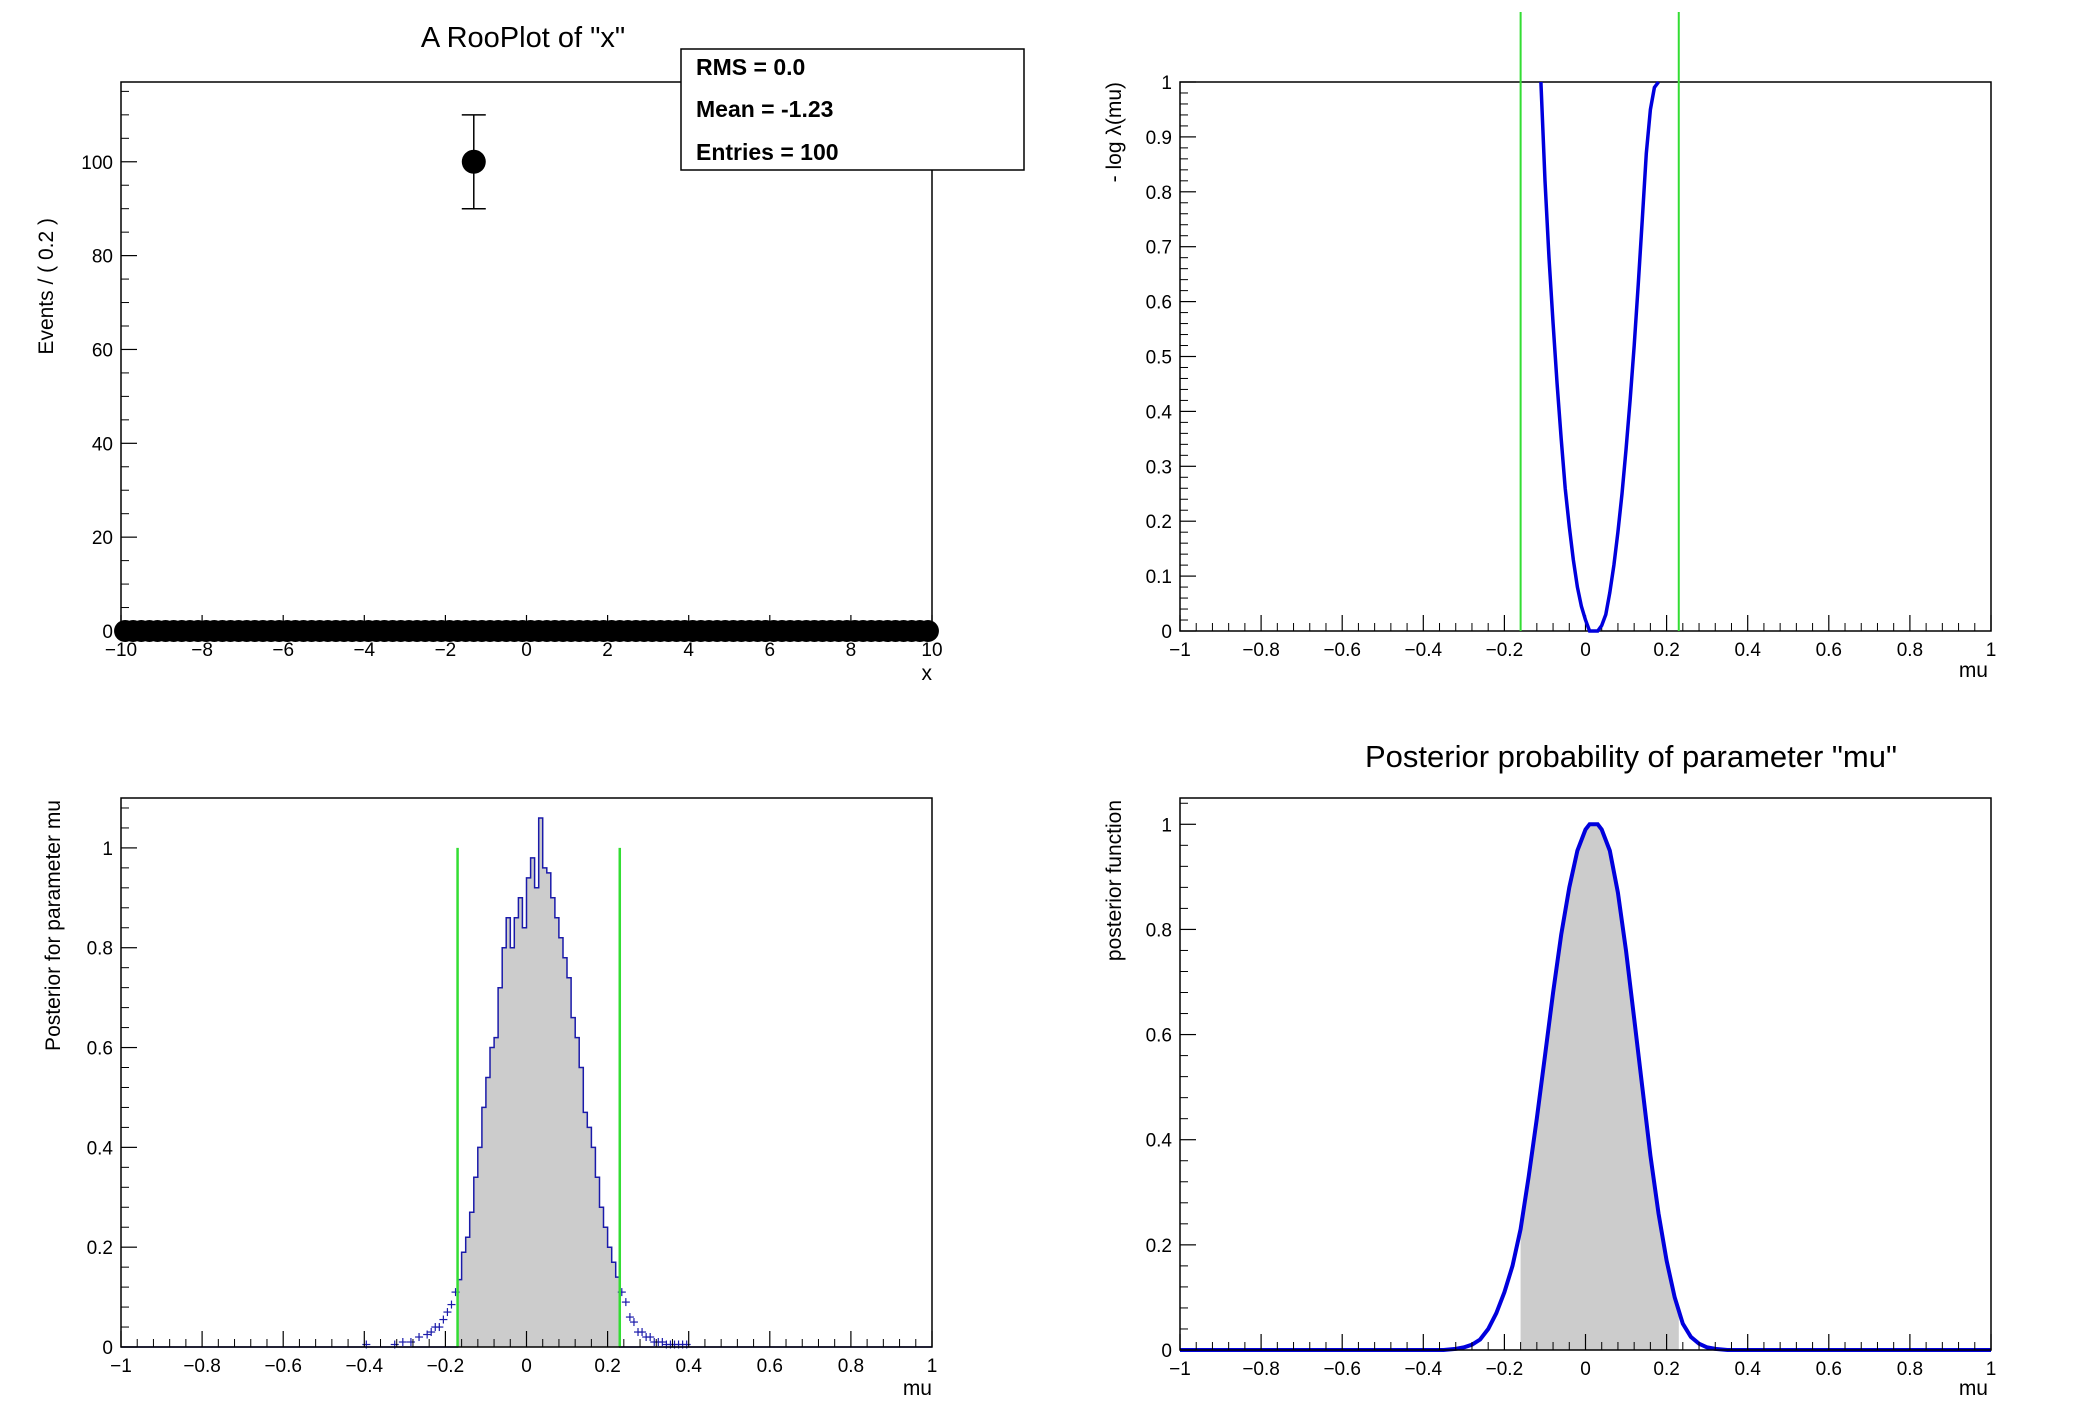 The height and width of the screenshot is (1416, 2088). What do you see at coordinates (121, 650) in the screenshot?
I see `x-tick-label: −10` at bounding box center [121, 650].